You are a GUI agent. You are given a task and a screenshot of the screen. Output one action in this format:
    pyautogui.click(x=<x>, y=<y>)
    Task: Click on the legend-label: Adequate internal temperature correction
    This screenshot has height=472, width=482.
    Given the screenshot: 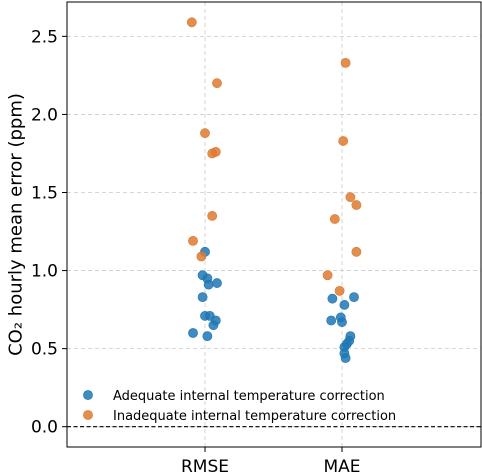 What is the action you would take?
    pyautogui.click(x=249, y=396)
    